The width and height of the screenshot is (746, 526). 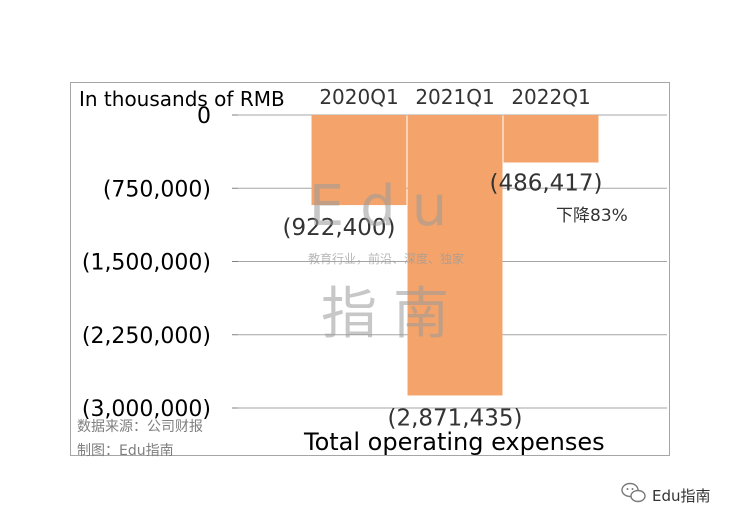 What do you see at coordinates (358, 97) in the screenshot?
I see `x-category-label: 2020Q1` at bounding box center [358, 97].